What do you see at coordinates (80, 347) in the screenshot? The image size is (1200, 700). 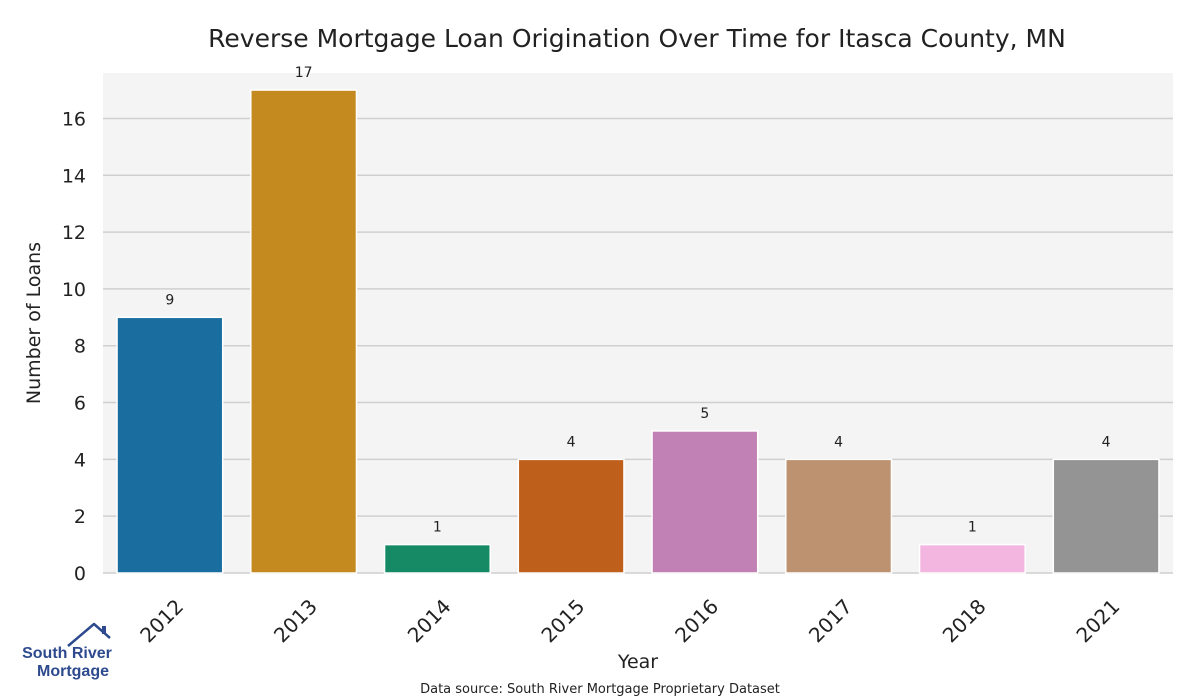 I see `y-tick-label: 8` at bounding box center [80, 347].